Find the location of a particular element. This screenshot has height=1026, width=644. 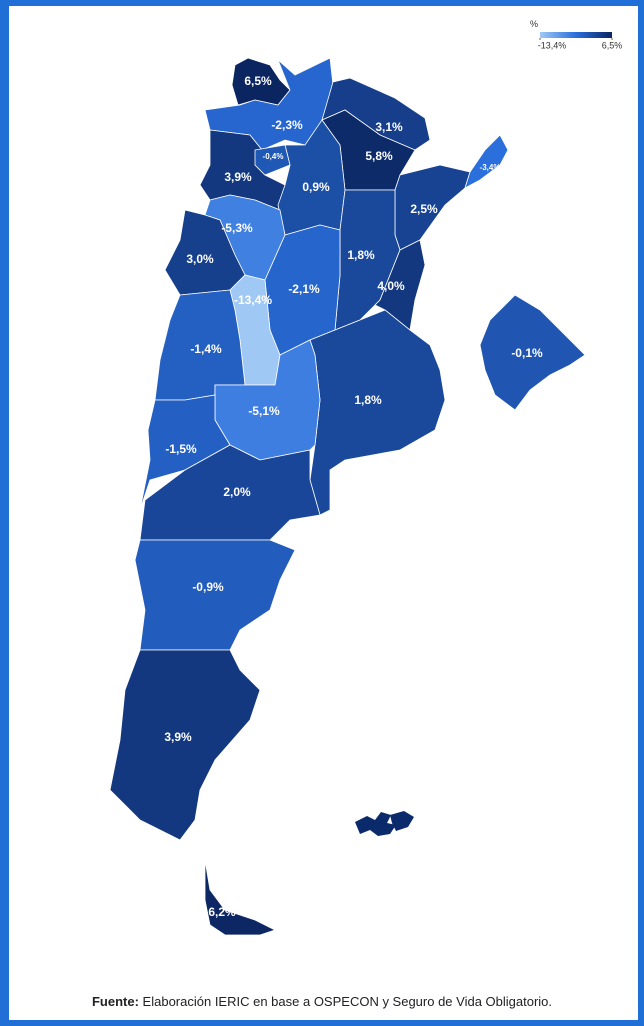

region-label: 3,0% is located at coordinates (200, 259).